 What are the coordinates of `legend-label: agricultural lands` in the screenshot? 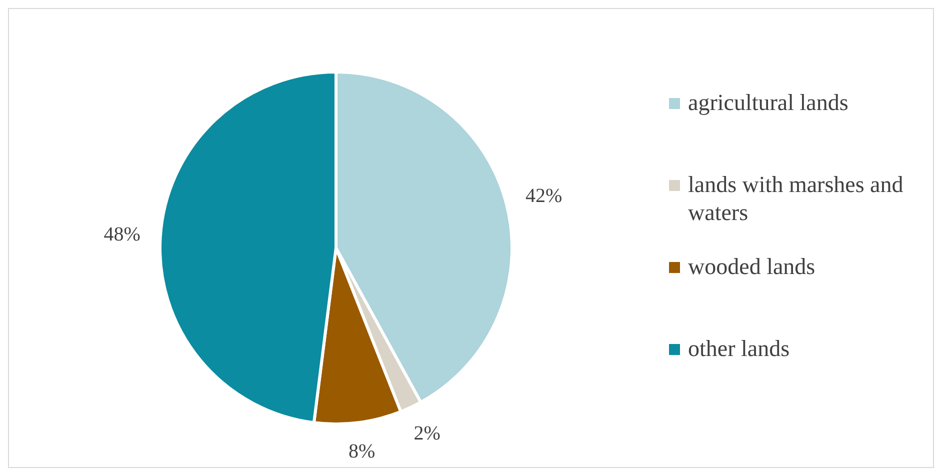 It's located at (768, 103).